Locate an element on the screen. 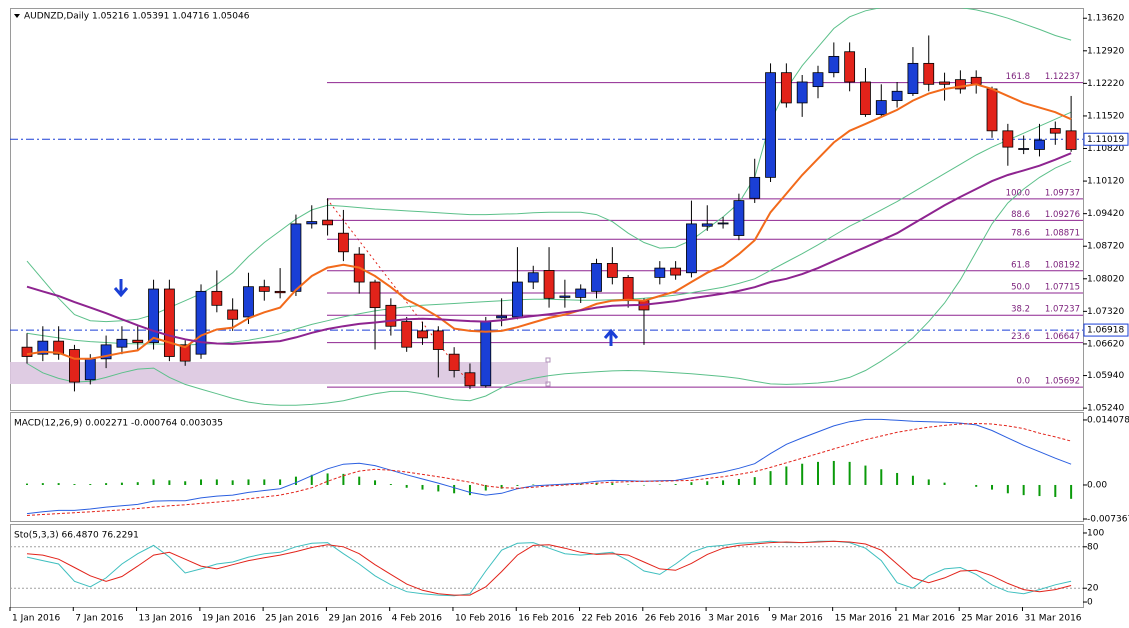 The image size is (1129, 628). price-label-box is located at coordinates (1106, 330).